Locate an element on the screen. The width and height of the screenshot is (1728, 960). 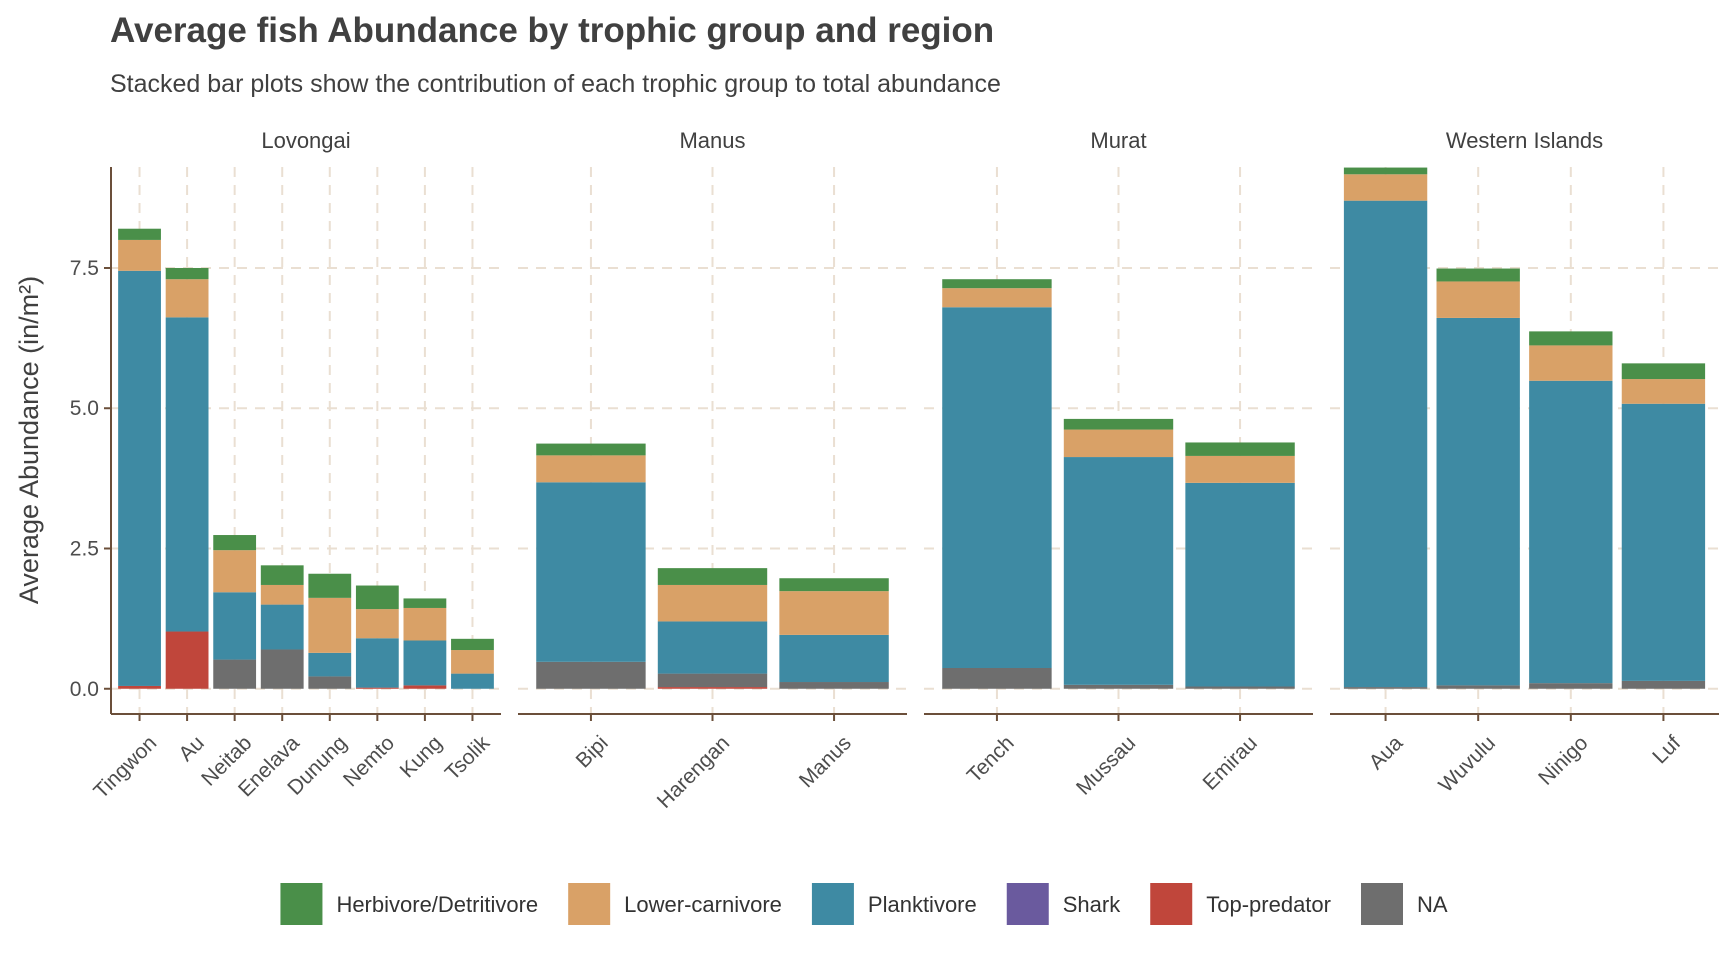
x-tick-label: Harengan is located at coordinates (693, 771).